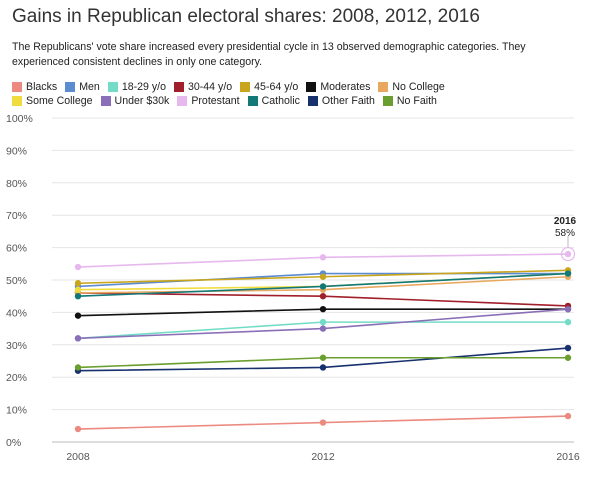 The width and height of the screenshot is (592, 479). What do you see at coordinates (565, 221) in the screenshot?
I see `annotation-year: 2016` at bounding box center [565, 221].